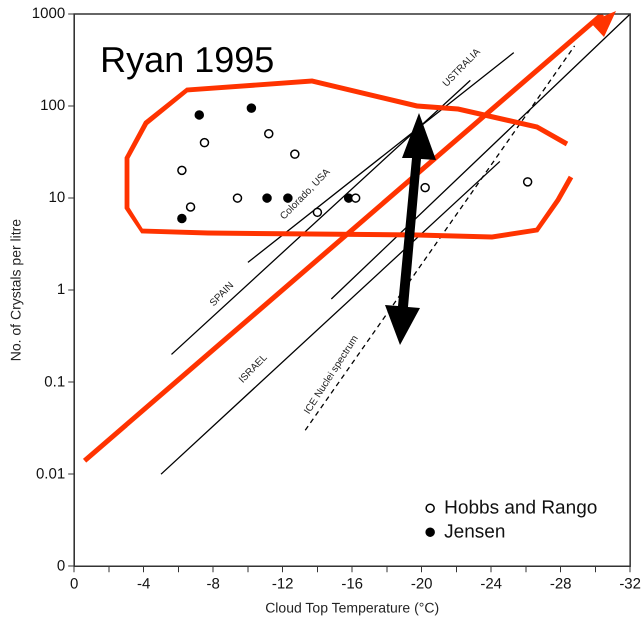 The width and height of the screenshot is (644, 623). What do you see at coordinates (352, 583) in the screenshot?
I see `x-tick-label: -16` at bounding box center [352, 583].